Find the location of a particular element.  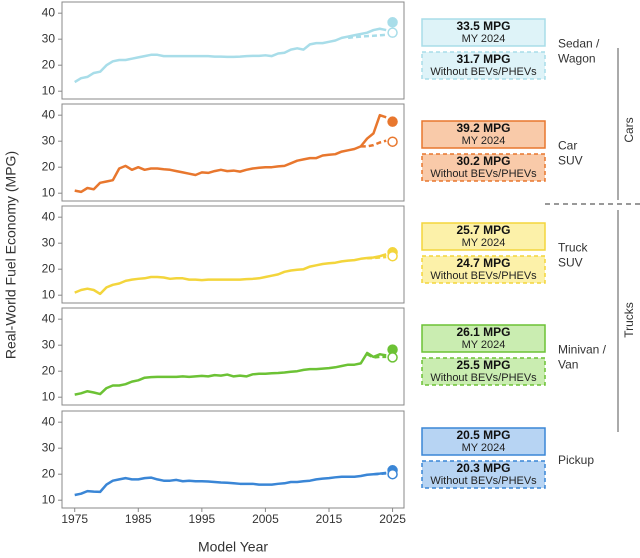

annotation-value: 26.1 MPG is located at coordinates (483, 332).